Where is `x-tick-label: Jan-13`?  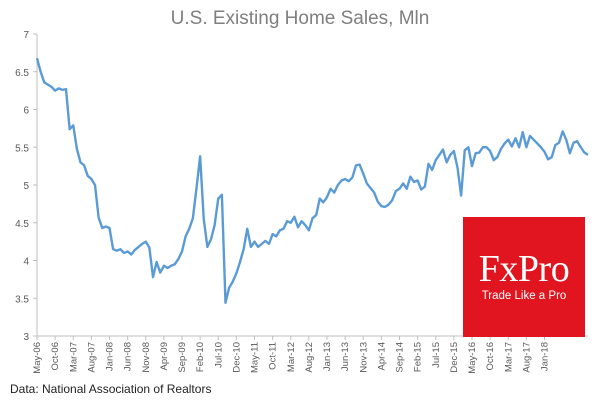 x-tick-label: Jan-13 is located at coordinates (327, 356).